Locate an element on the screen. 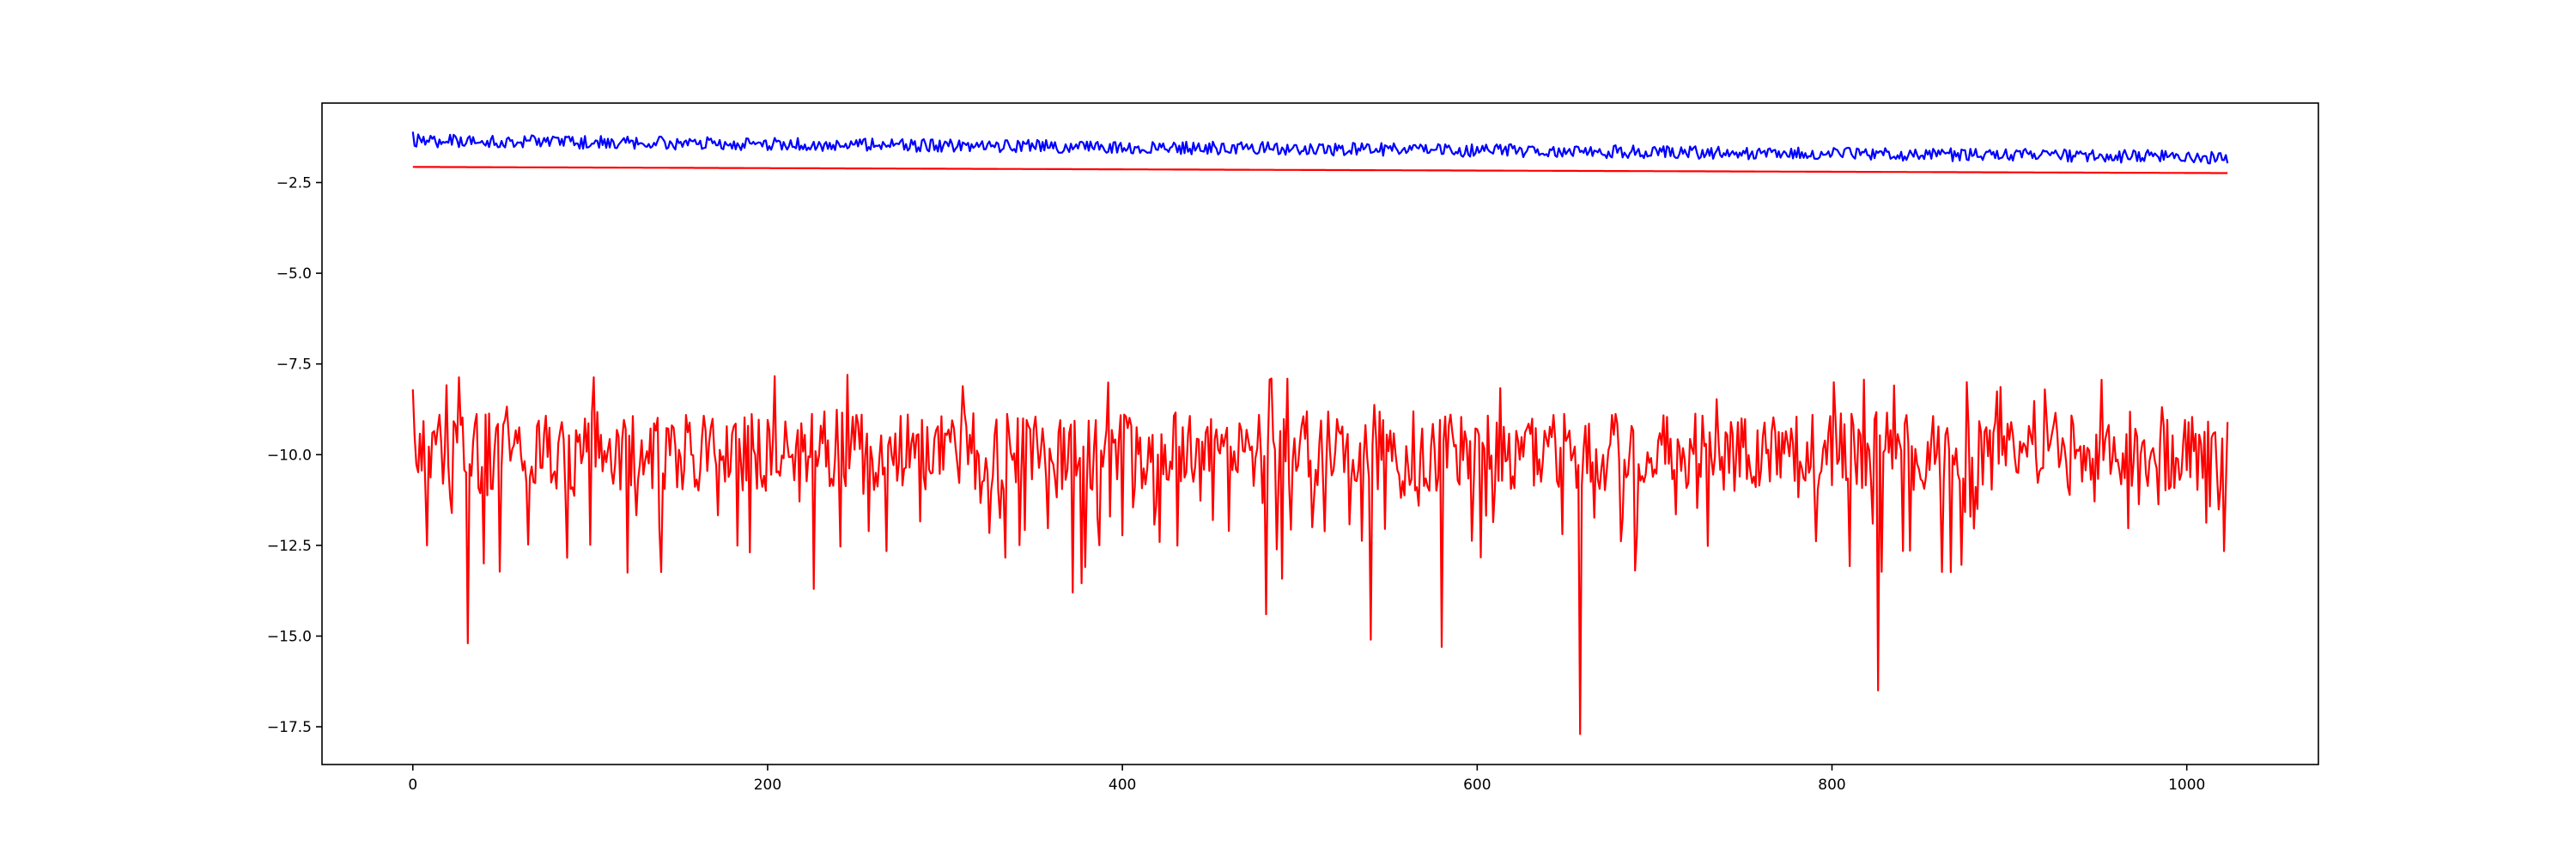 The width and height of the screenshot is (2576, 859). x-tick-label: 200 is located at coordinates (768, 786).